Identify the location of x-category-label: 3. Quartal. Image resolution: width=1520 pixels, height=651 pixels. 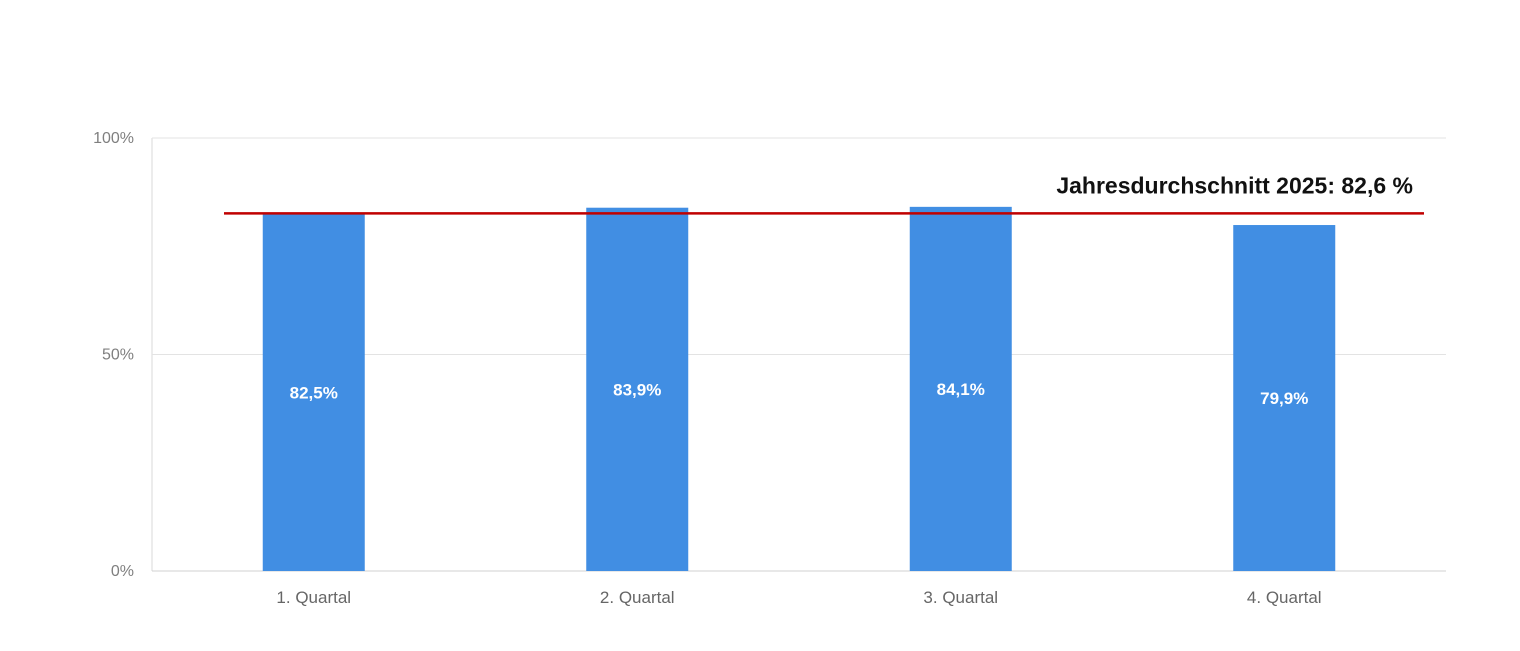
(960, 597).